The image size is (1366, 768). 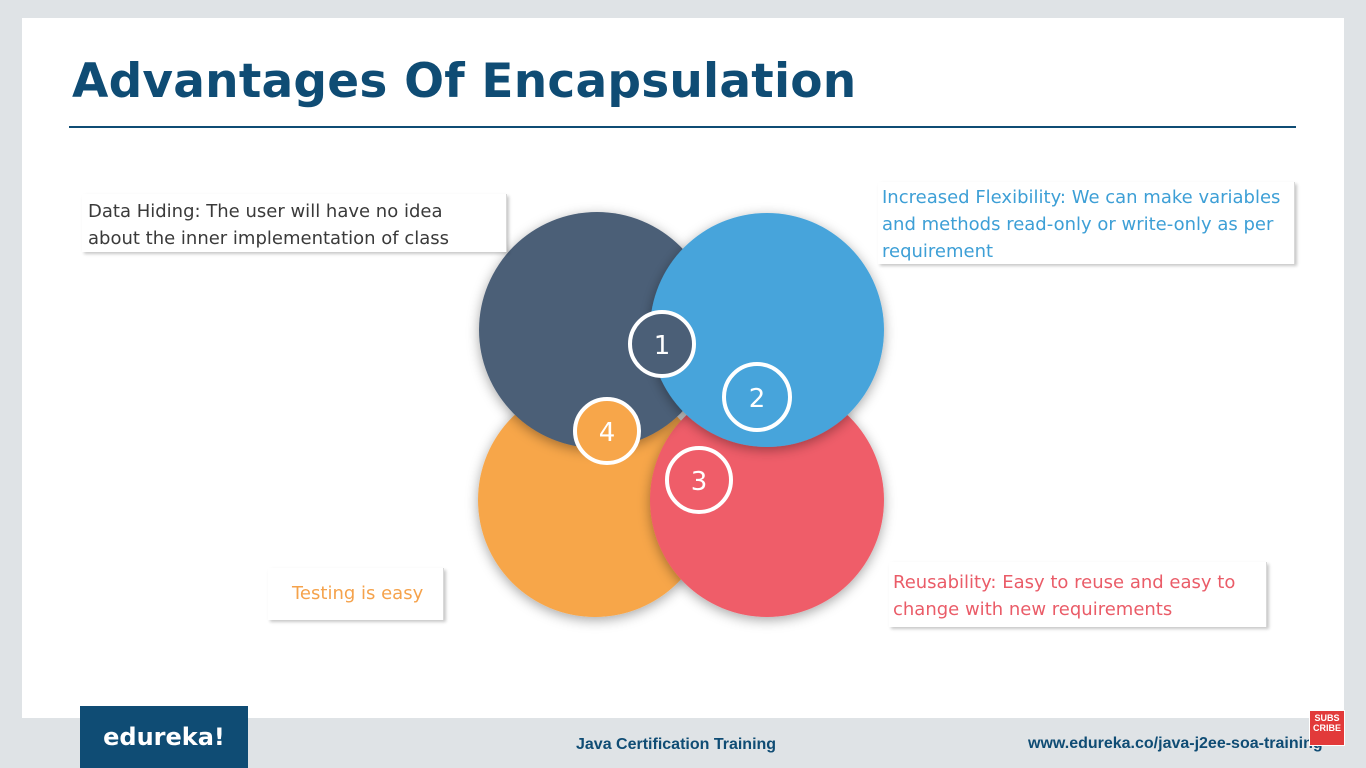 I want to click on callout-line: Testing is easy, so click(x=358, y=593).